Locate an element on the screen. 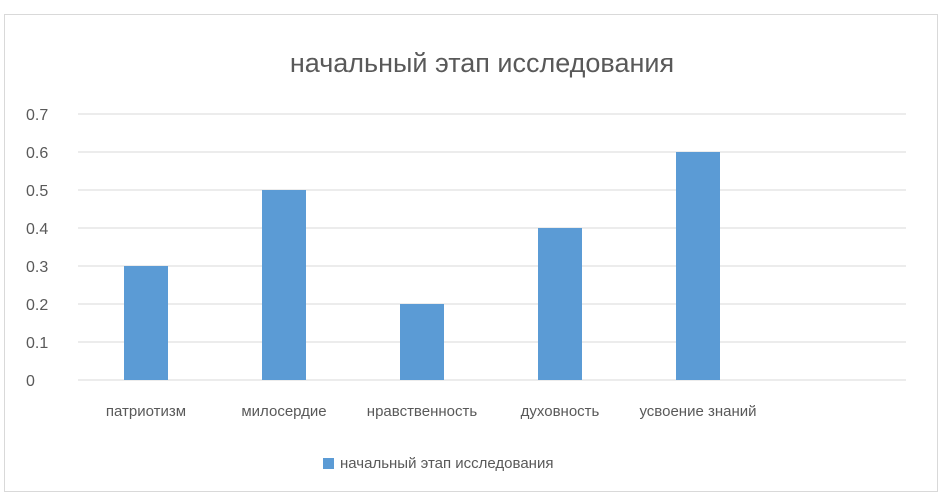 The height and width of the screenshot is (496, 944). x-tick-label: патриотизм is located at coordinates (146, 411).